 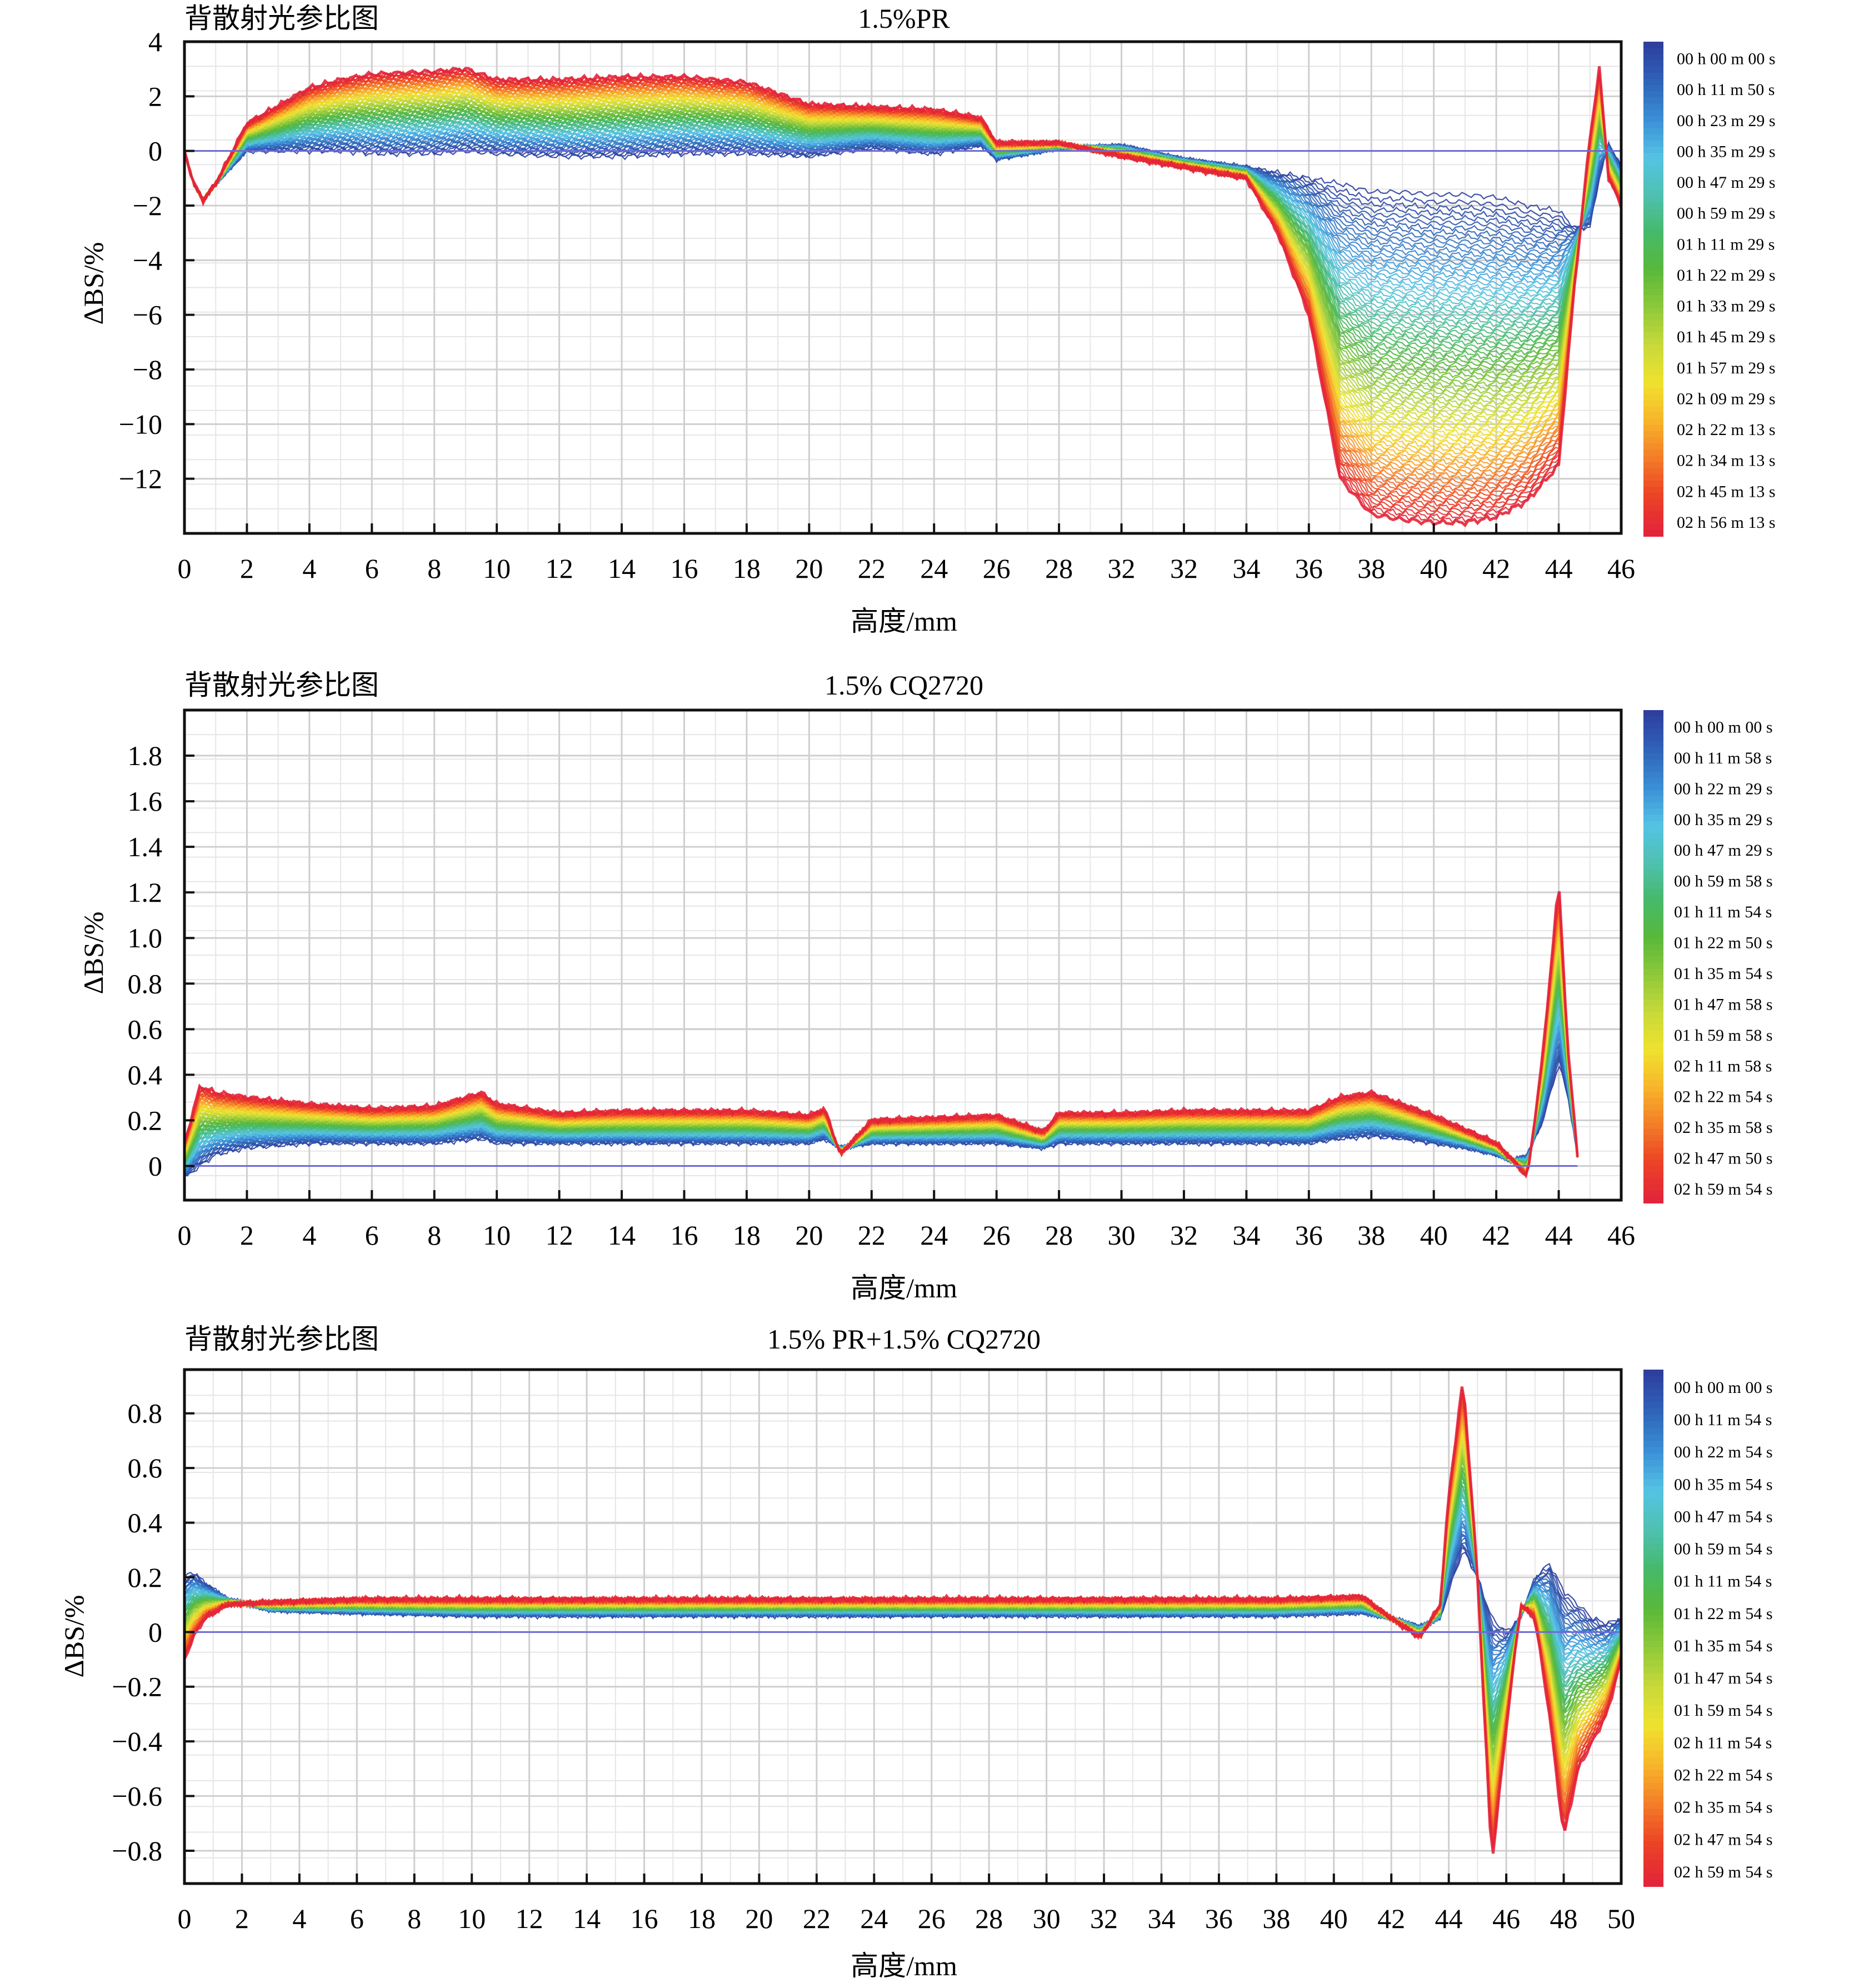 What do you see at coordinates (185, 1918) in the screenshot?
I see `x-tick-label: 0` at bounding box center [185, 1918].